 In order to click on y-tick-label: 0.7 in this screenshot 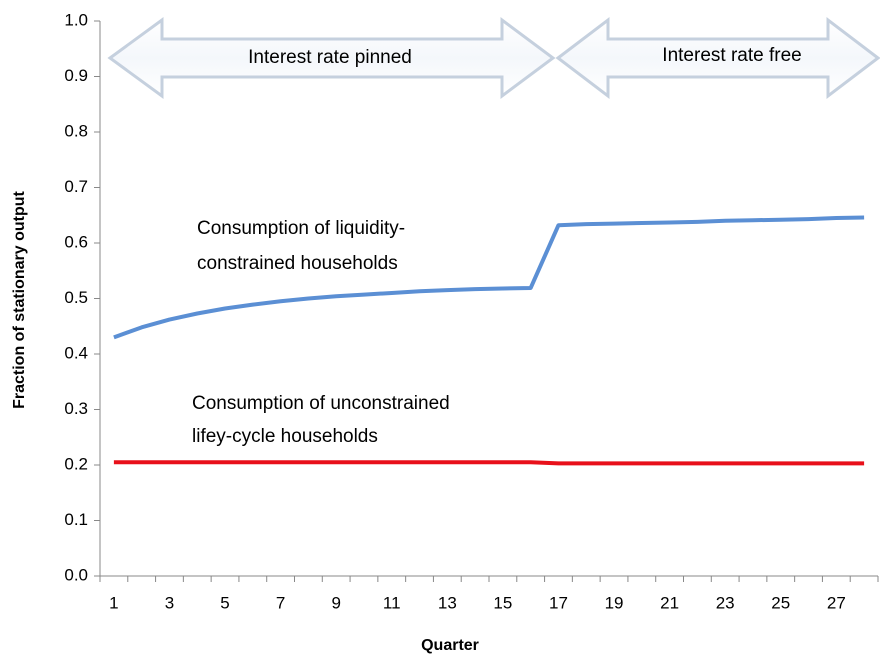, I will do `click(76, 186)`.